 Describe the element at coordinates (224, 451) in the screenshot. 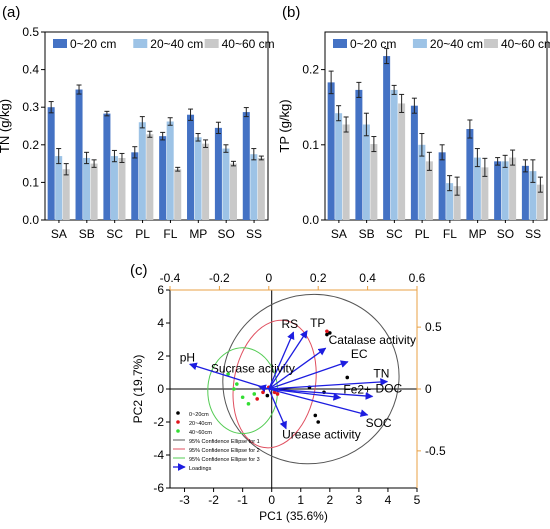

I see `legend-label: 95% Confidence Ellipse for 2` at that location.